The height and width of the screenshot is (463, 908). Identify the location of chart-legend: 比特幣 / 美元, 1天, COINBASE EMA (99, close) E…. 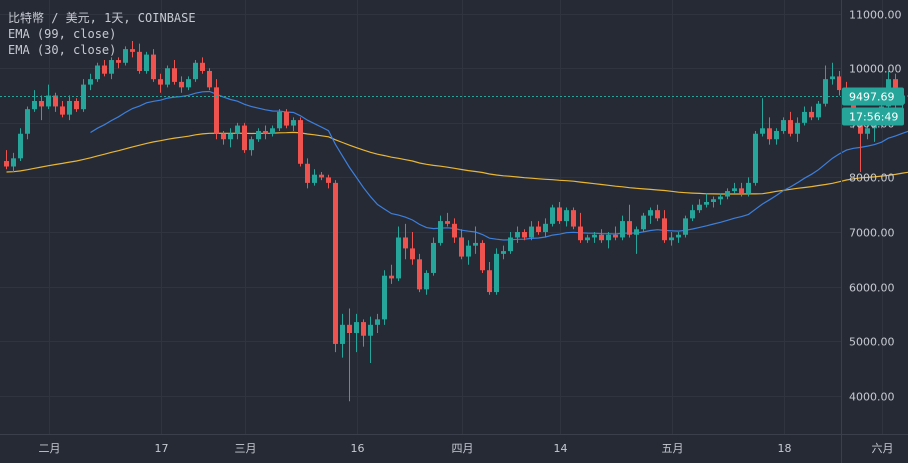
(102, 34).